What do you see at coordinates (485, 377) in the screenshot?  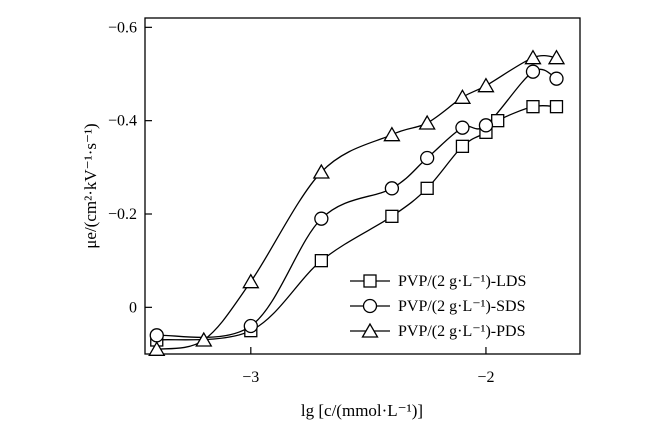 I see `x-tick-label: −2` at bounding box center [485, 377].